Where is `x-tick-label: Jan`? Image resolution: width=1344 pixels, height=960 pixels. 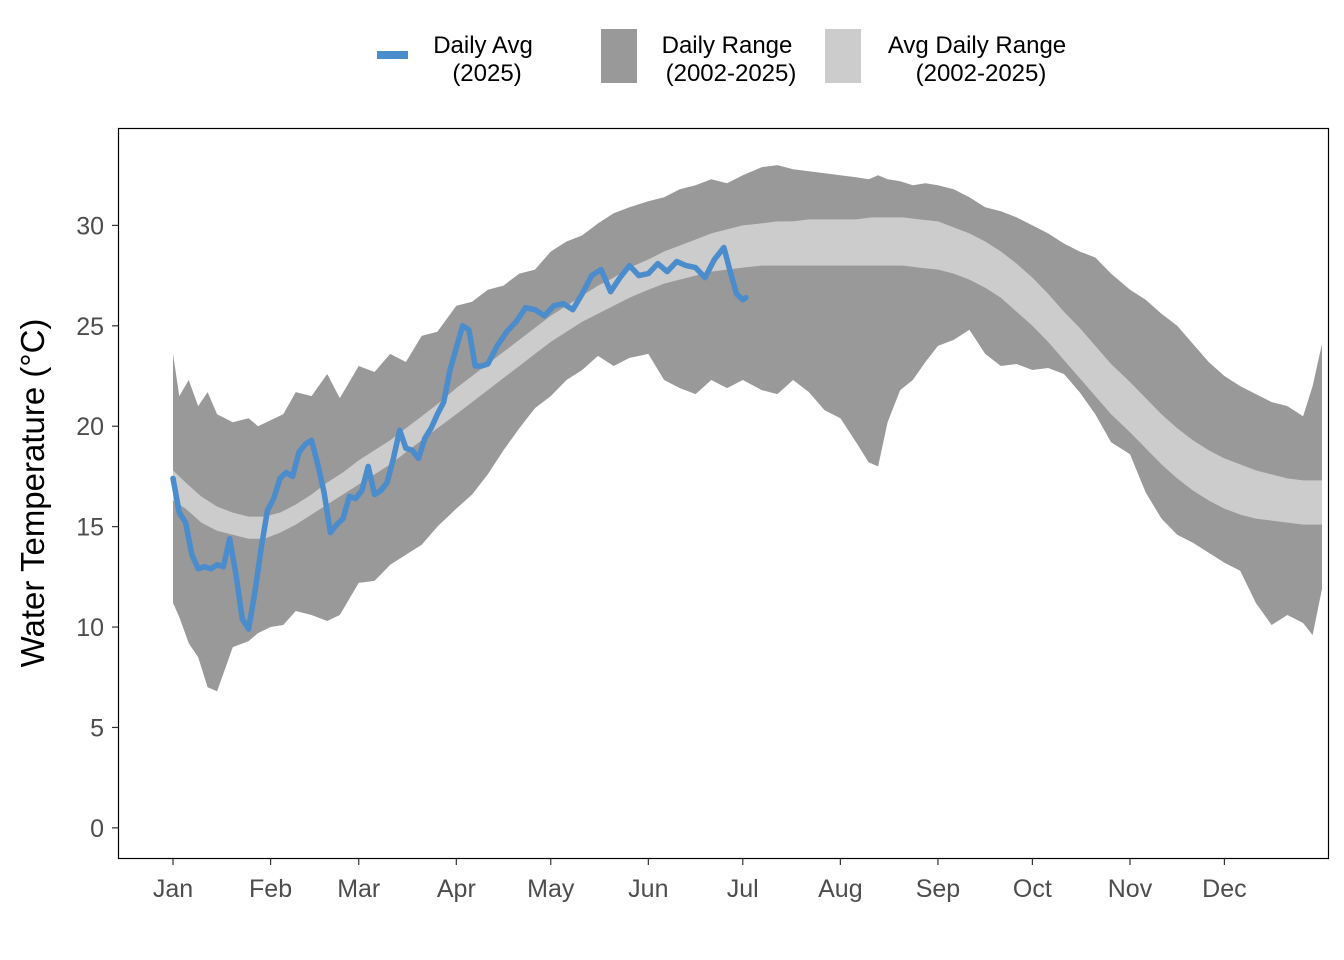 x-tick-label: Jan is located at coordinates (173, 889).